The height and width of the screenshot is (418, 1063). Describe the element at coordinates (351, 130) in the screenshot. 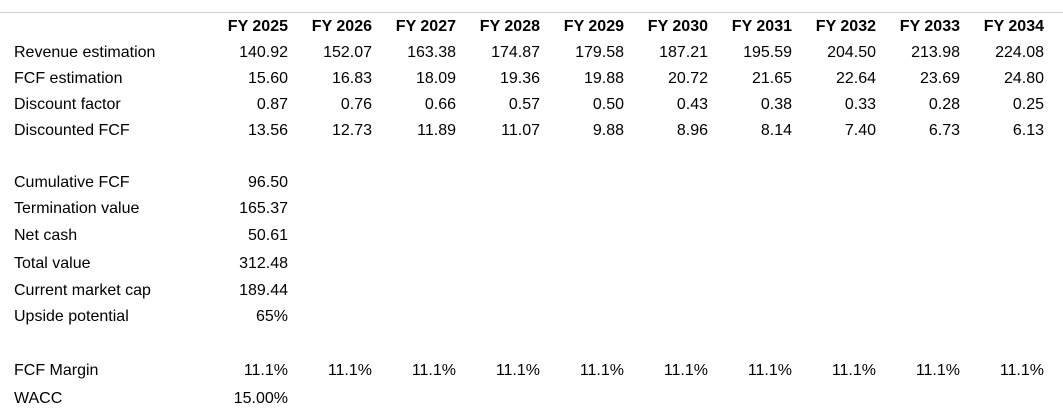

I see `table-cell: 12.73` at that location.